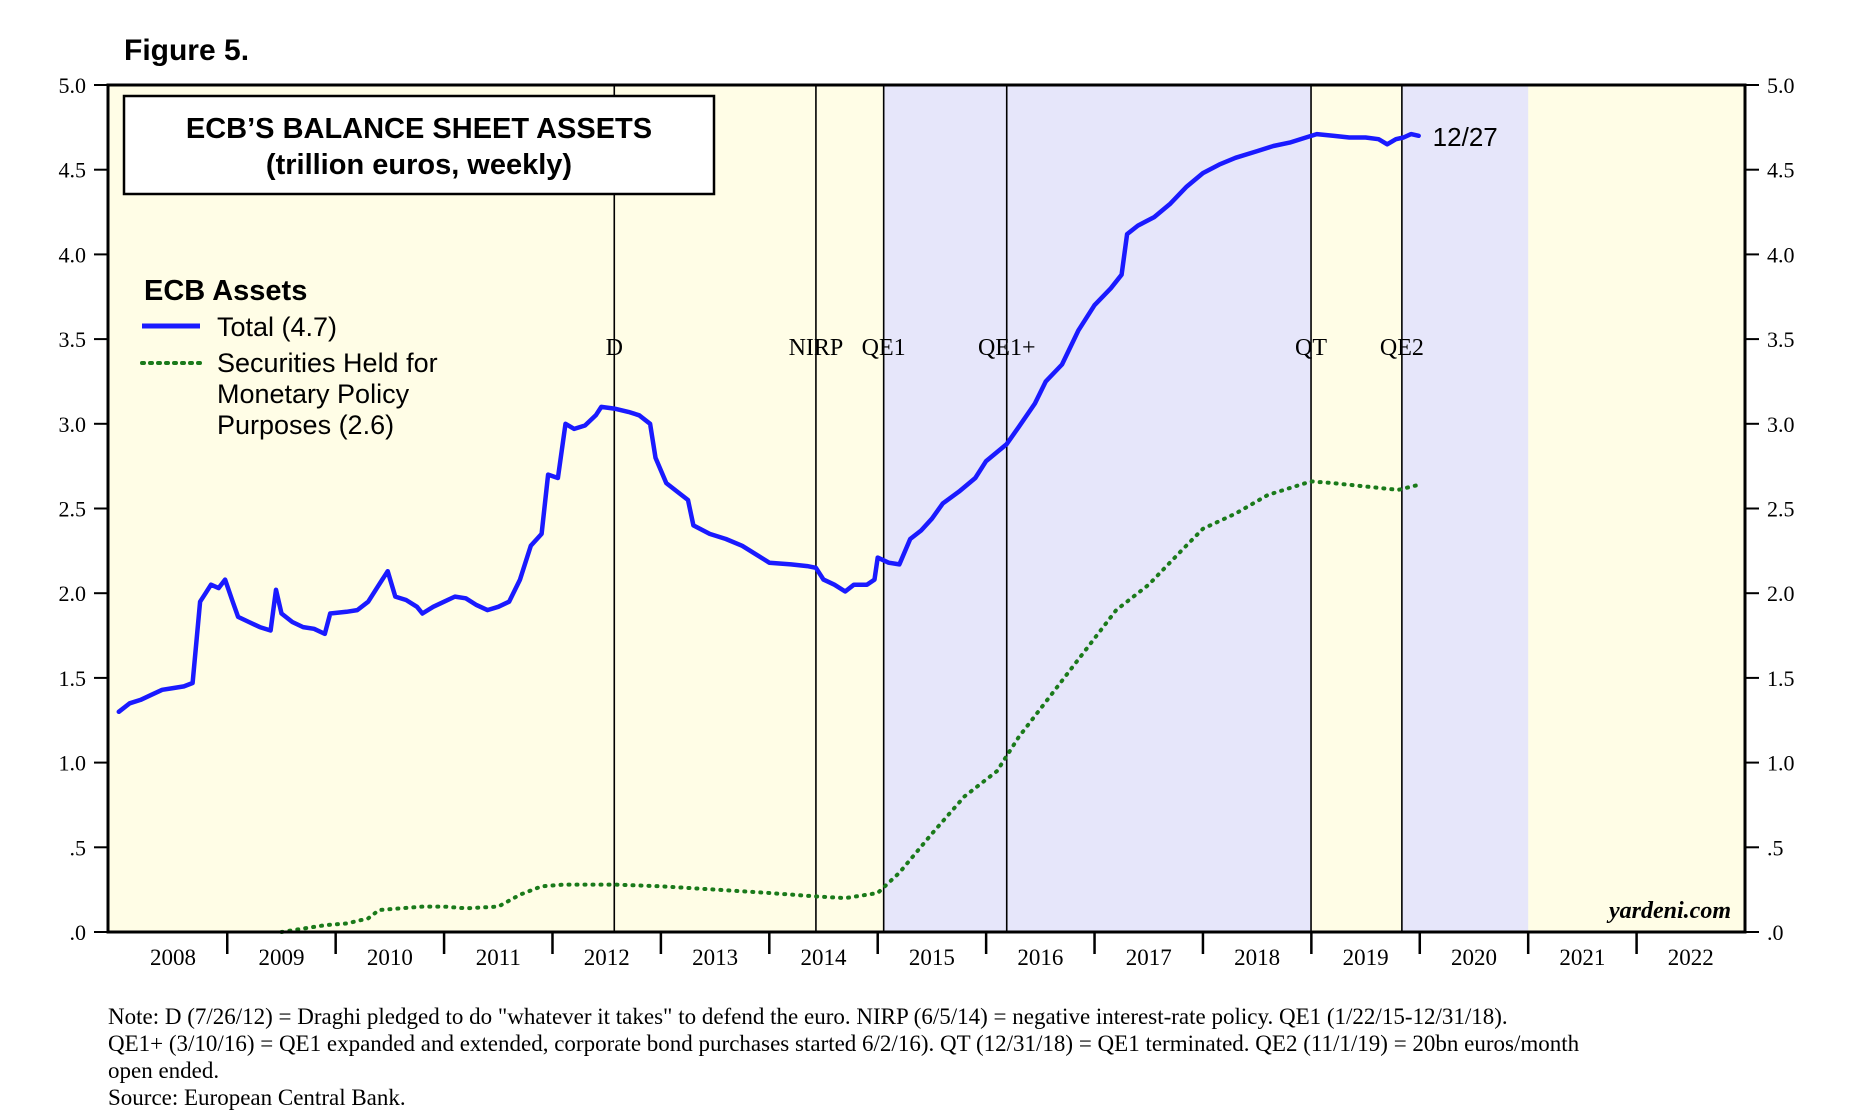 Image resolution: width=1868 pixels, height=1116 pixels. Describe the element at coordinates (1775, 847) in the screenshot. I see `y-tick-label-right: .5` at that location.